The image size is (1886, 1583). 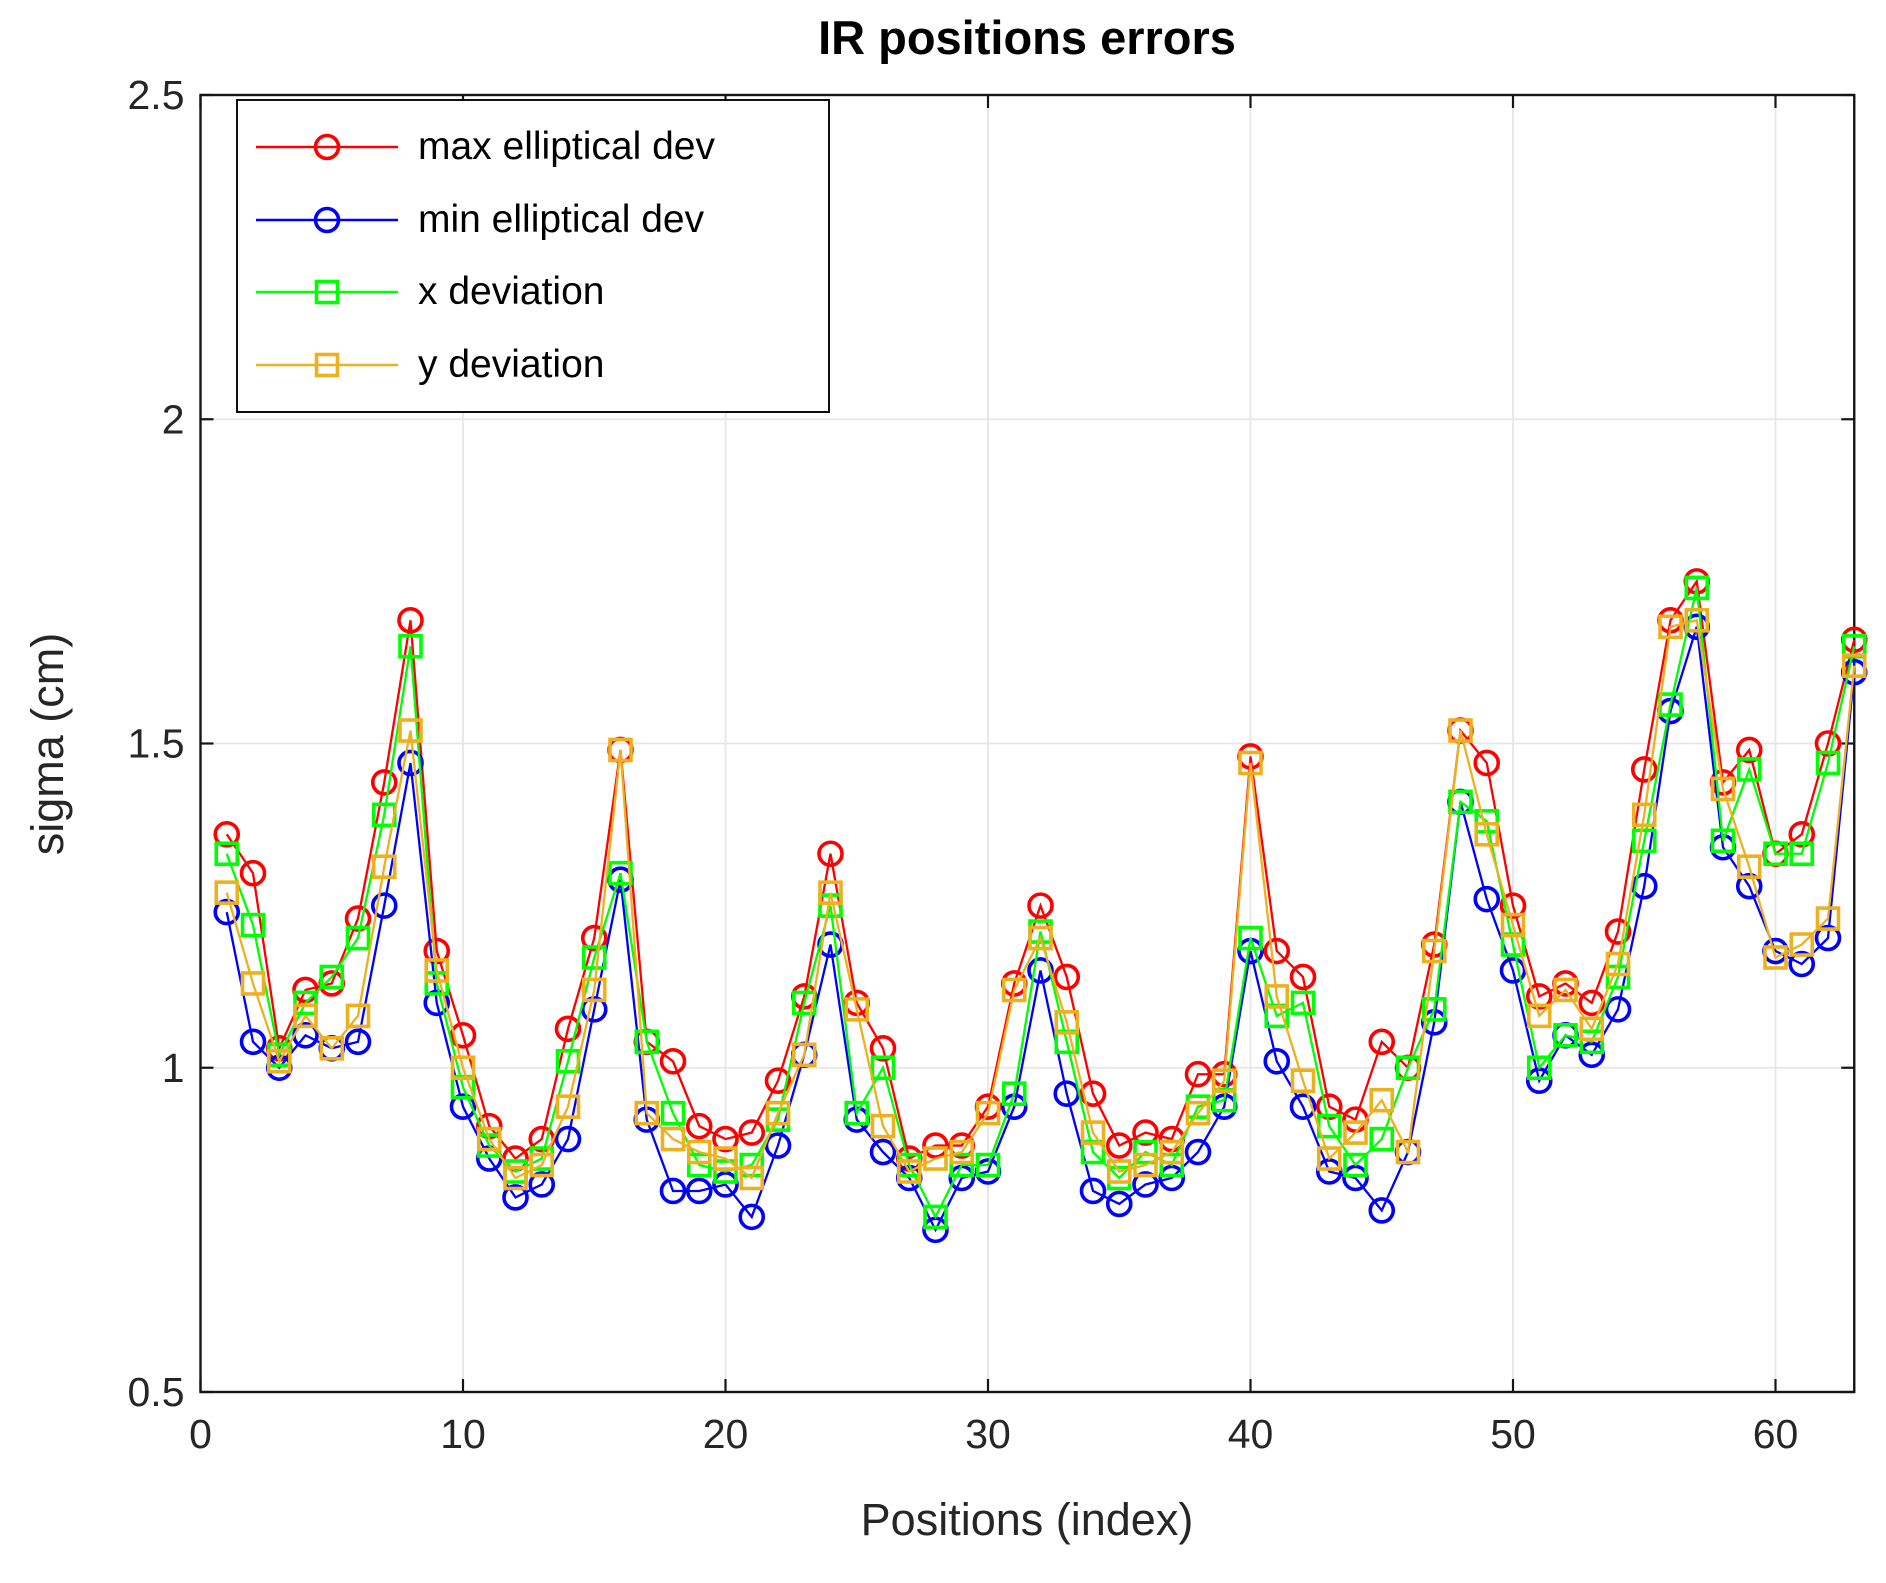 I want to click on legend-item: x deviation, so click(x=540, y=292).